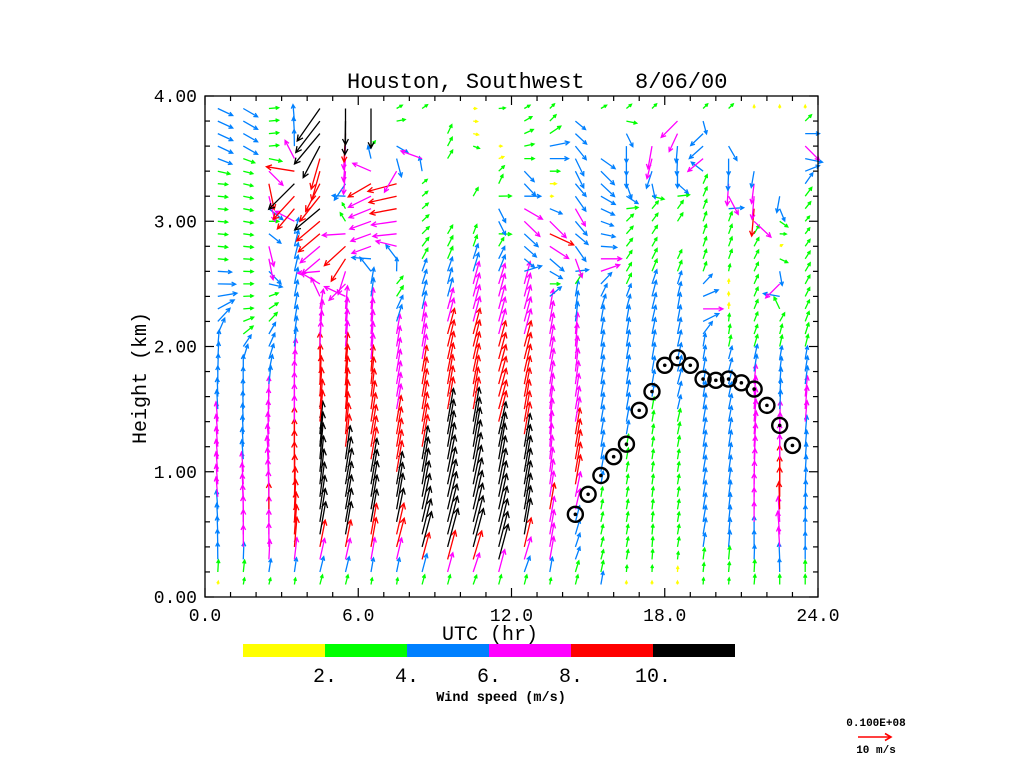  I want to click on y-tick-label: 3.00, so click(175, 223).